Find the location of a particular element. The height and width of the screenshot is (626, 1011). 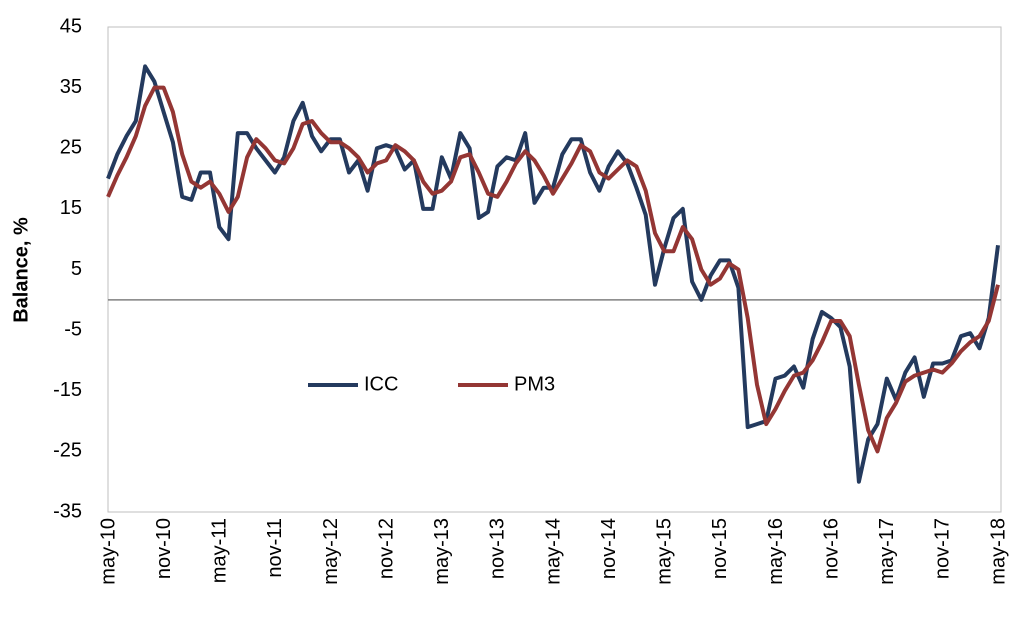

y-tick-label: -35 is located at coordinates (67, 511).